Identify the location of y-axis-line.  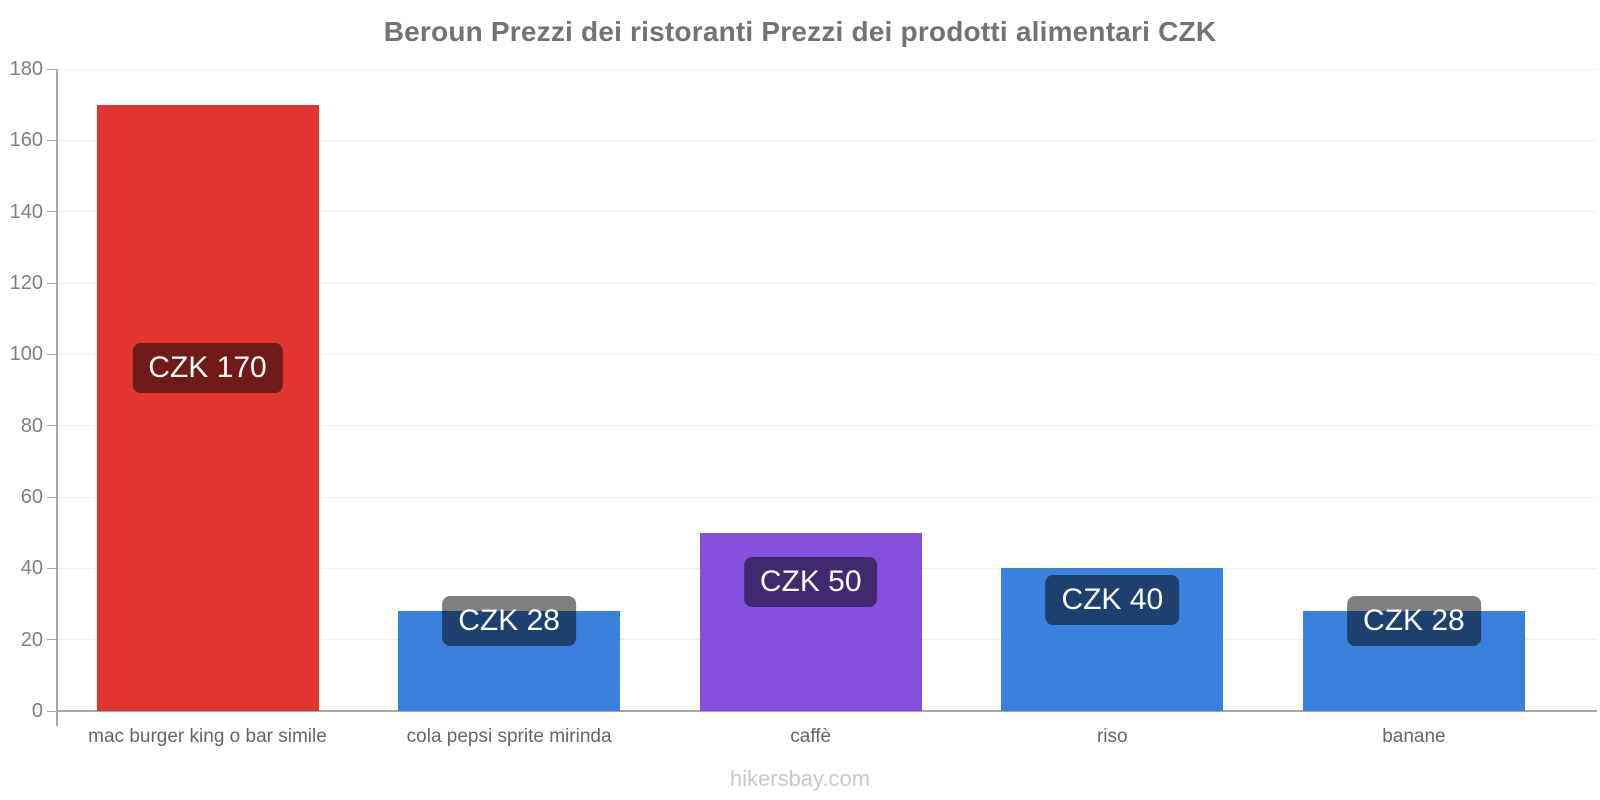
(57, 397).